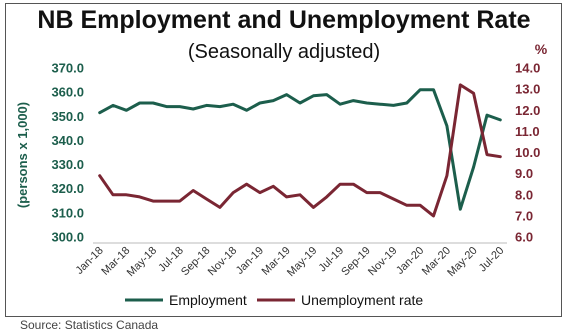 This screenshot has width=568, height=334. Describe the element at coordinates (67, 237) in the screenshot. I see `left-tick-label: 300.0` at that location.